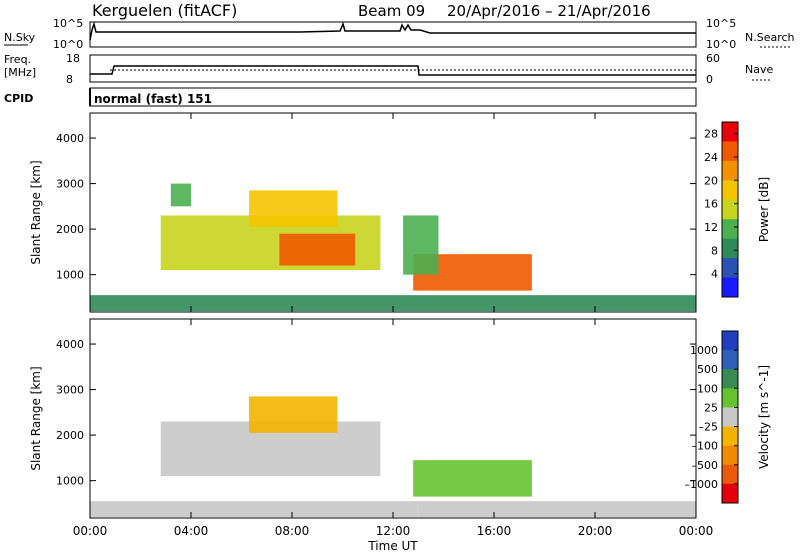 This screenshot has height=554, width=800. What do you see at coordinates (392, 31) in the screenshot?
I see `nsky-trace` at bounding box center [392, 31].